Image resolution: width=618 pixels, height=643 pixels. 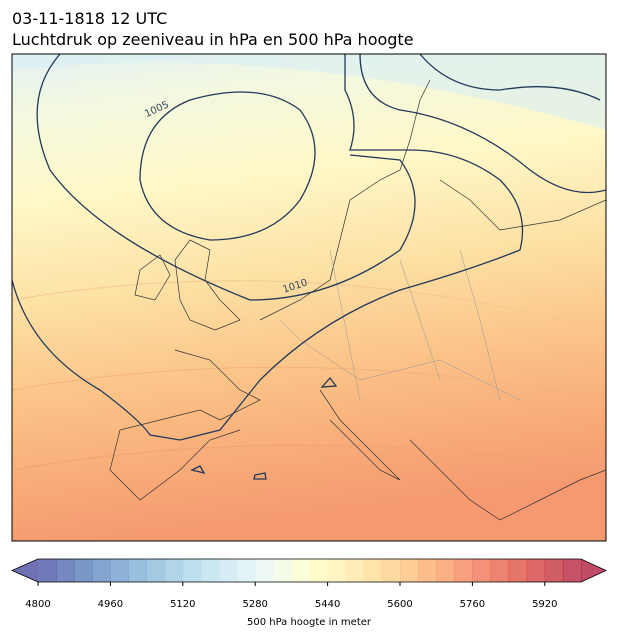 What do you see at coordinates (182, 604) in the screenshot?
I see `colorbar-tick-label: 5120` at bounding box center [182, 604].